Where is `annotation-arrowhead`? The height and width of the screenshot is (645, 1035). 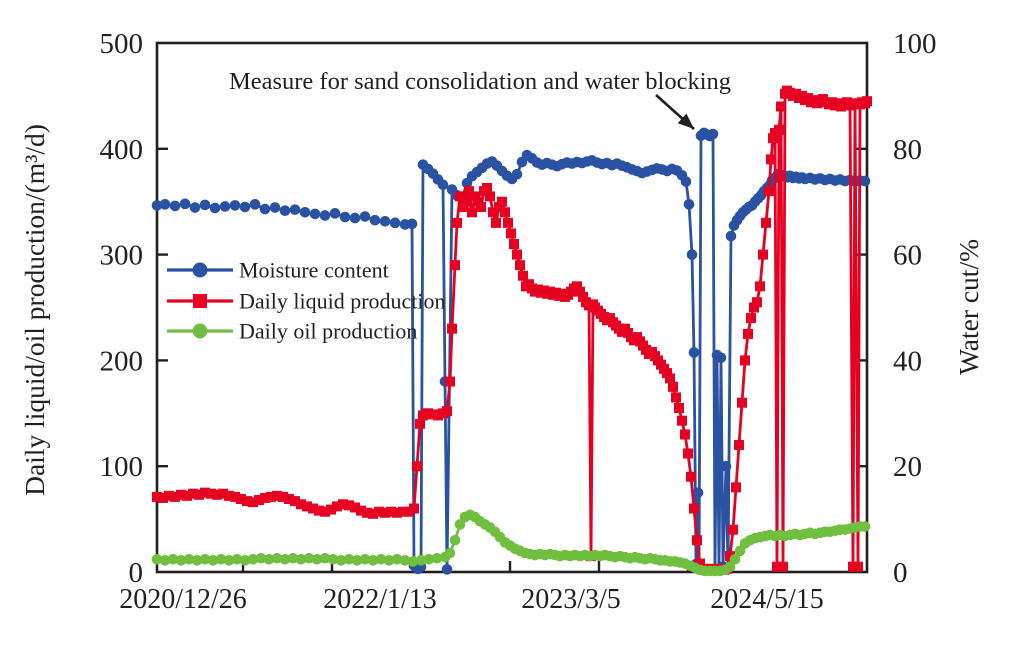
annotation-arrowhead is located at coordinates (685, 121).